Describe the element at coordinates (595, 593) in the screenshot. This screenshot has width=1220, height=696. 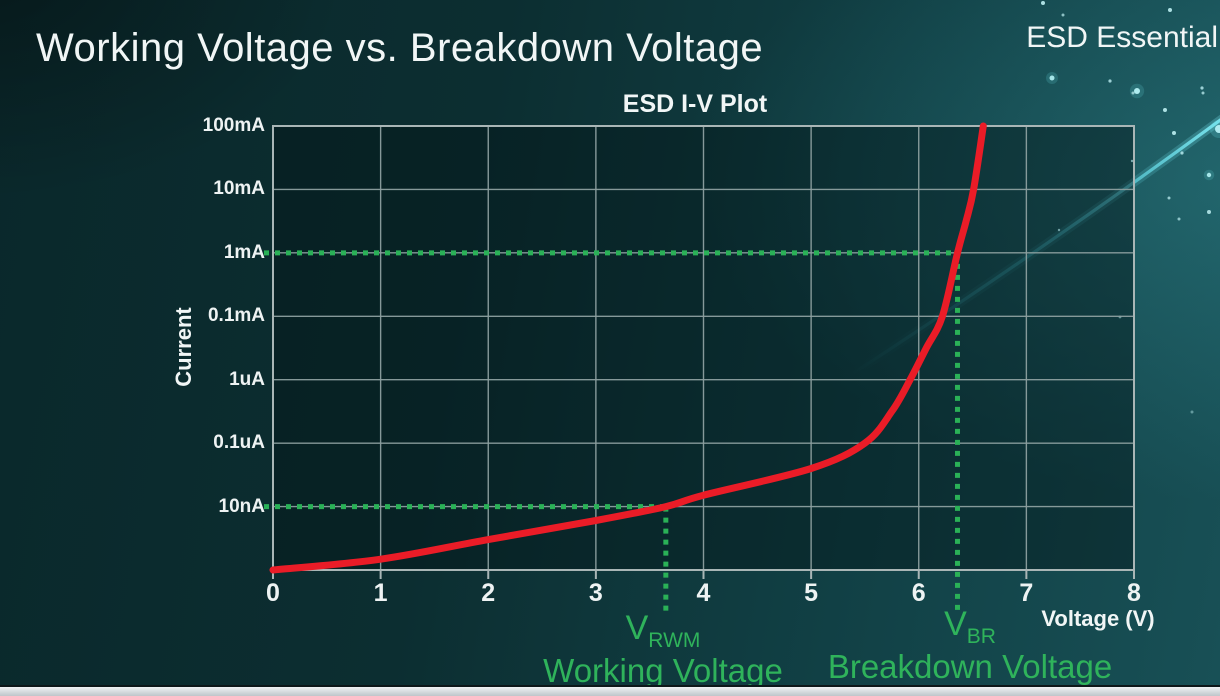
I see `x-tick-label-3: 3` at that location.